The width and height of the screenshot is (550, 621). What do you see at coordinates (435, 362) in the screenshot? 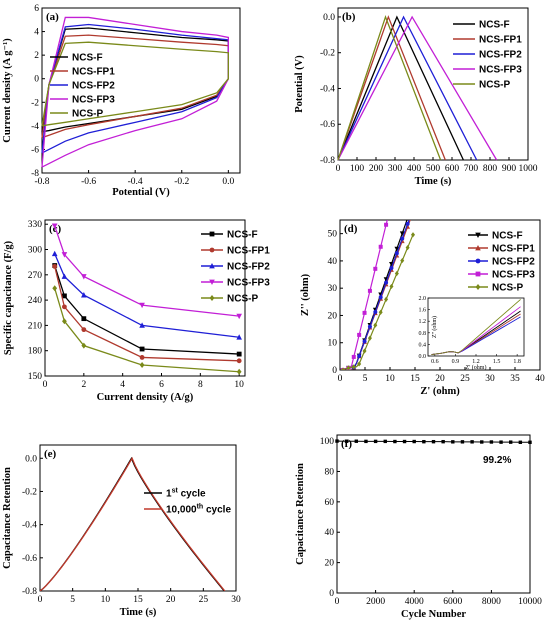
I see `inset-x-tick-label: 0.6` at bounding box center [435, 362].